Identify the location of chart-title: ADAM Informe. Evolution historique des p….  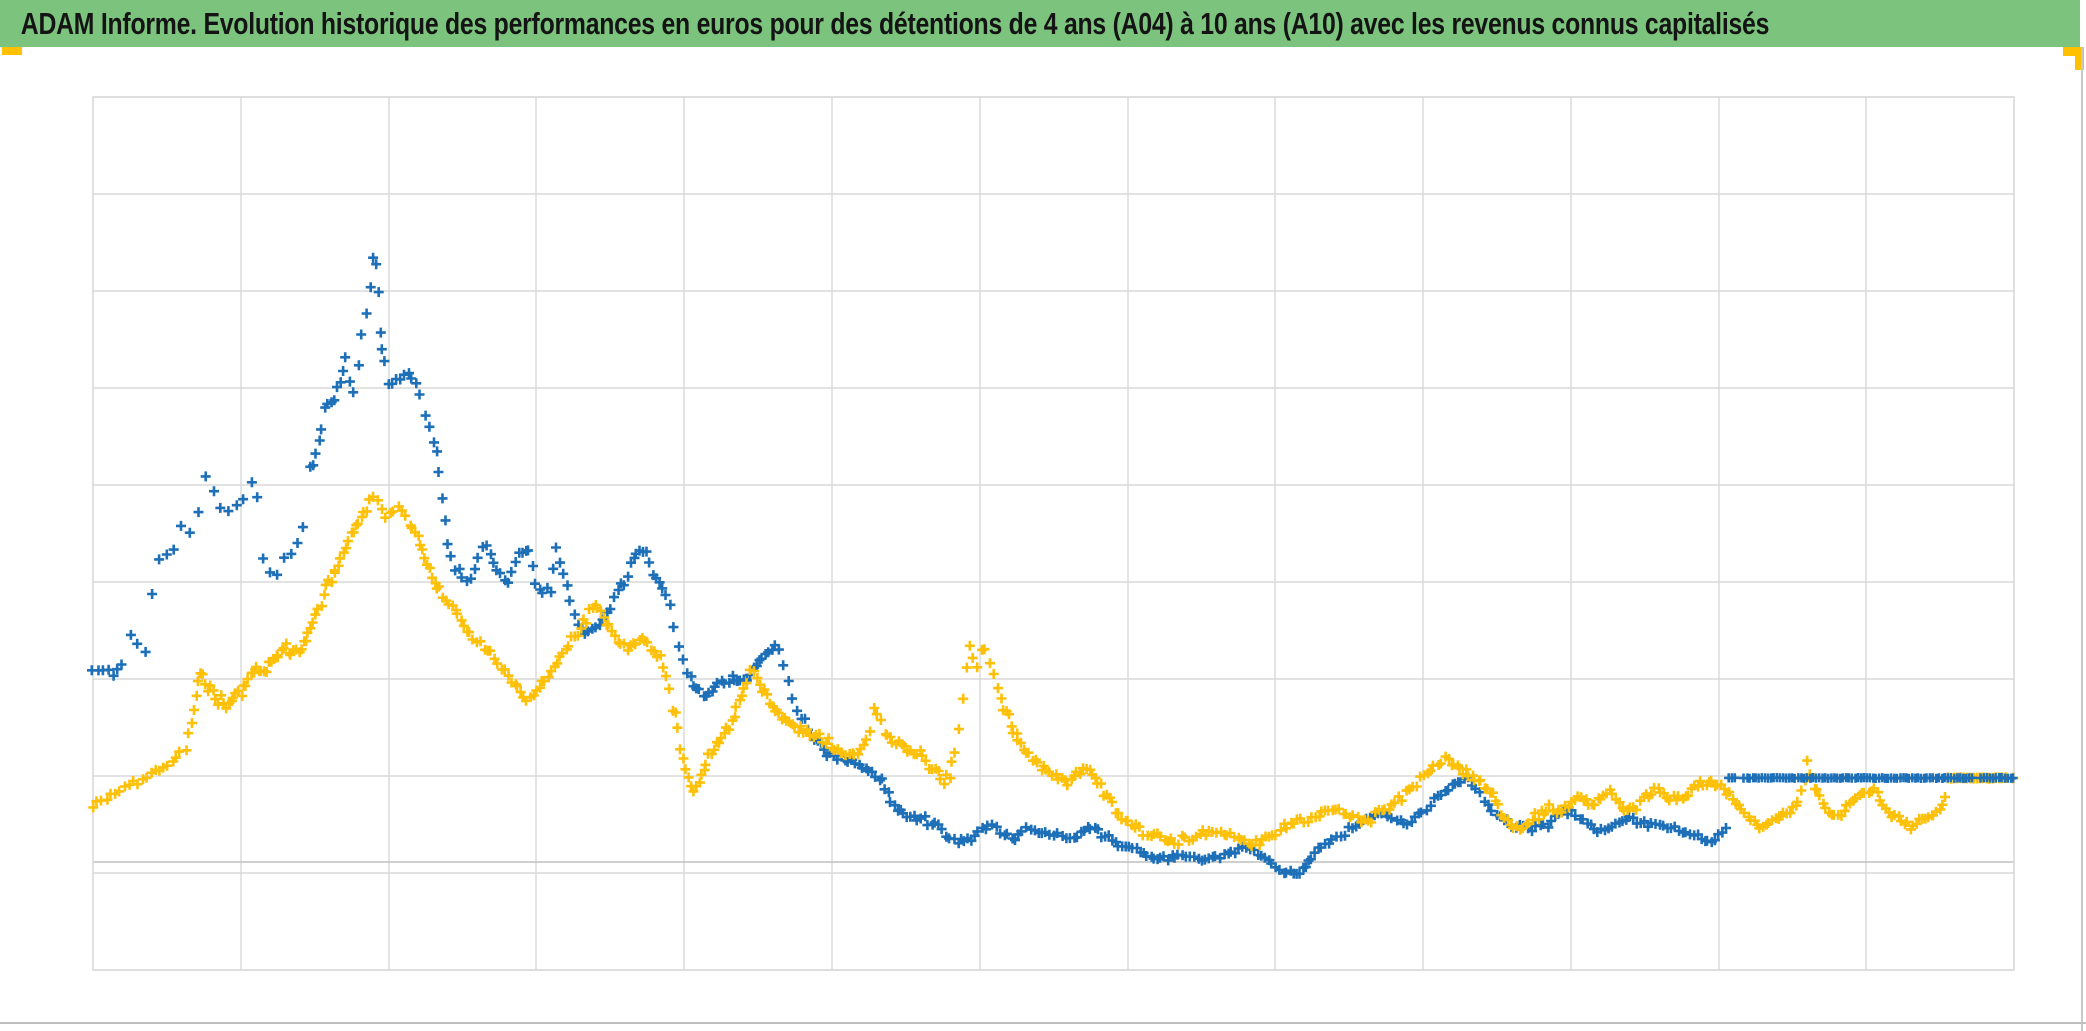
(895, 23).